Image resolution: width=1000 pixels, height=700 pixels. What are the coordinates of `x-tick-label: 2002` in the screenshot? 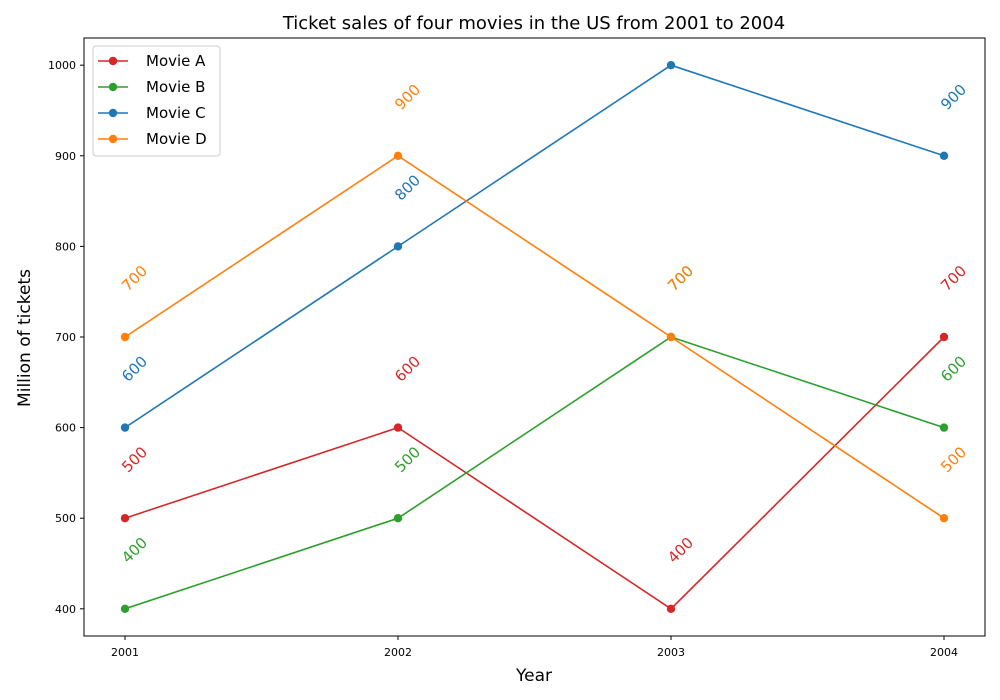 It's located at (398, 652).